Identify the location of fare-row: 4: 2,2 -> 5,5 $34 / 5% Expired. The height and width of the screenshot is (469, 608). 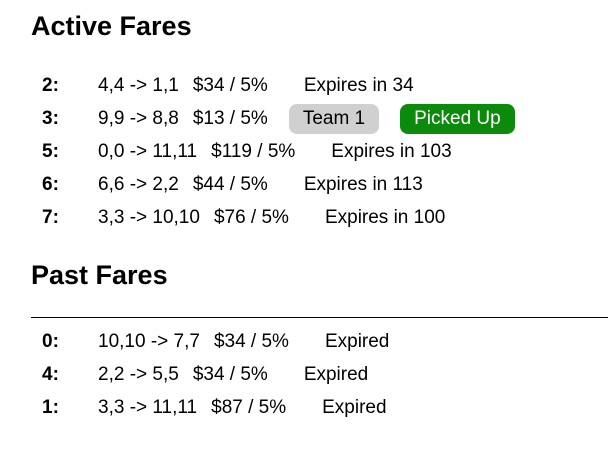
(215, 374).